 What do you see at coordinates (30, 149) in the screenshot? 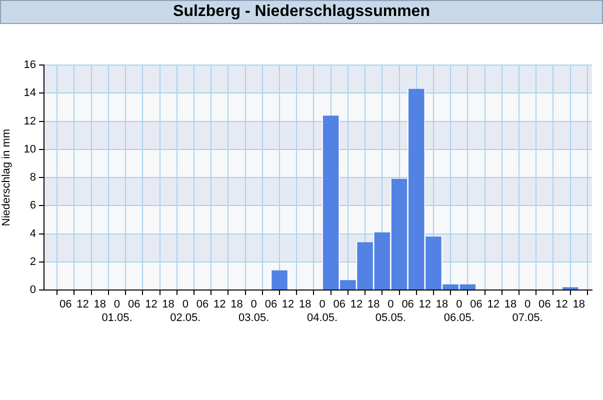
I see `y-tick-label: 10` at bounding box center [30, 149].